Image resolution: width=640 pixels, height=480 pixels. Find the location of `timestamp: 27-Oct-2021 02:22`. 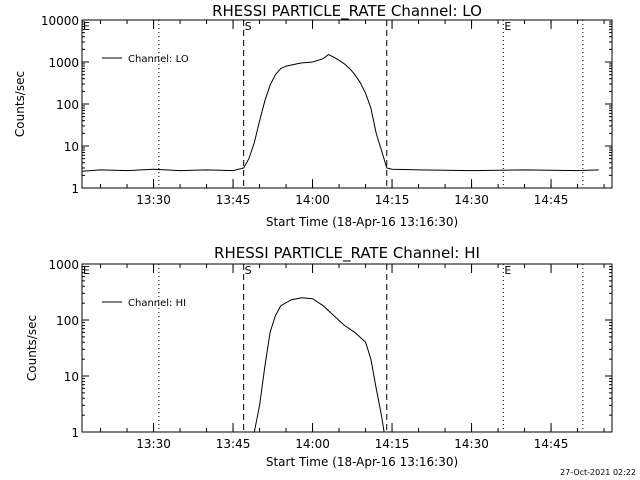

timestamp: 27-Oct-2021 02:22 is located at coordinates (598, 472).